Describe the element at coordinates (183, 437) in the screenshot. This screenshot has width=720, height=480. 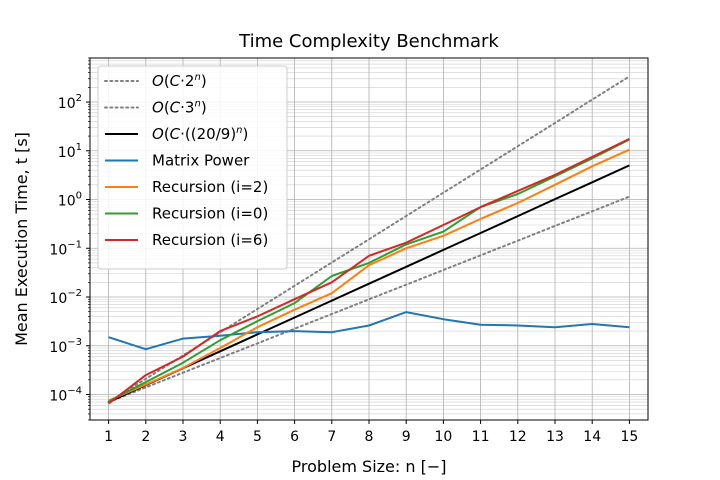
I see `x-tick-label: 3` at that location.